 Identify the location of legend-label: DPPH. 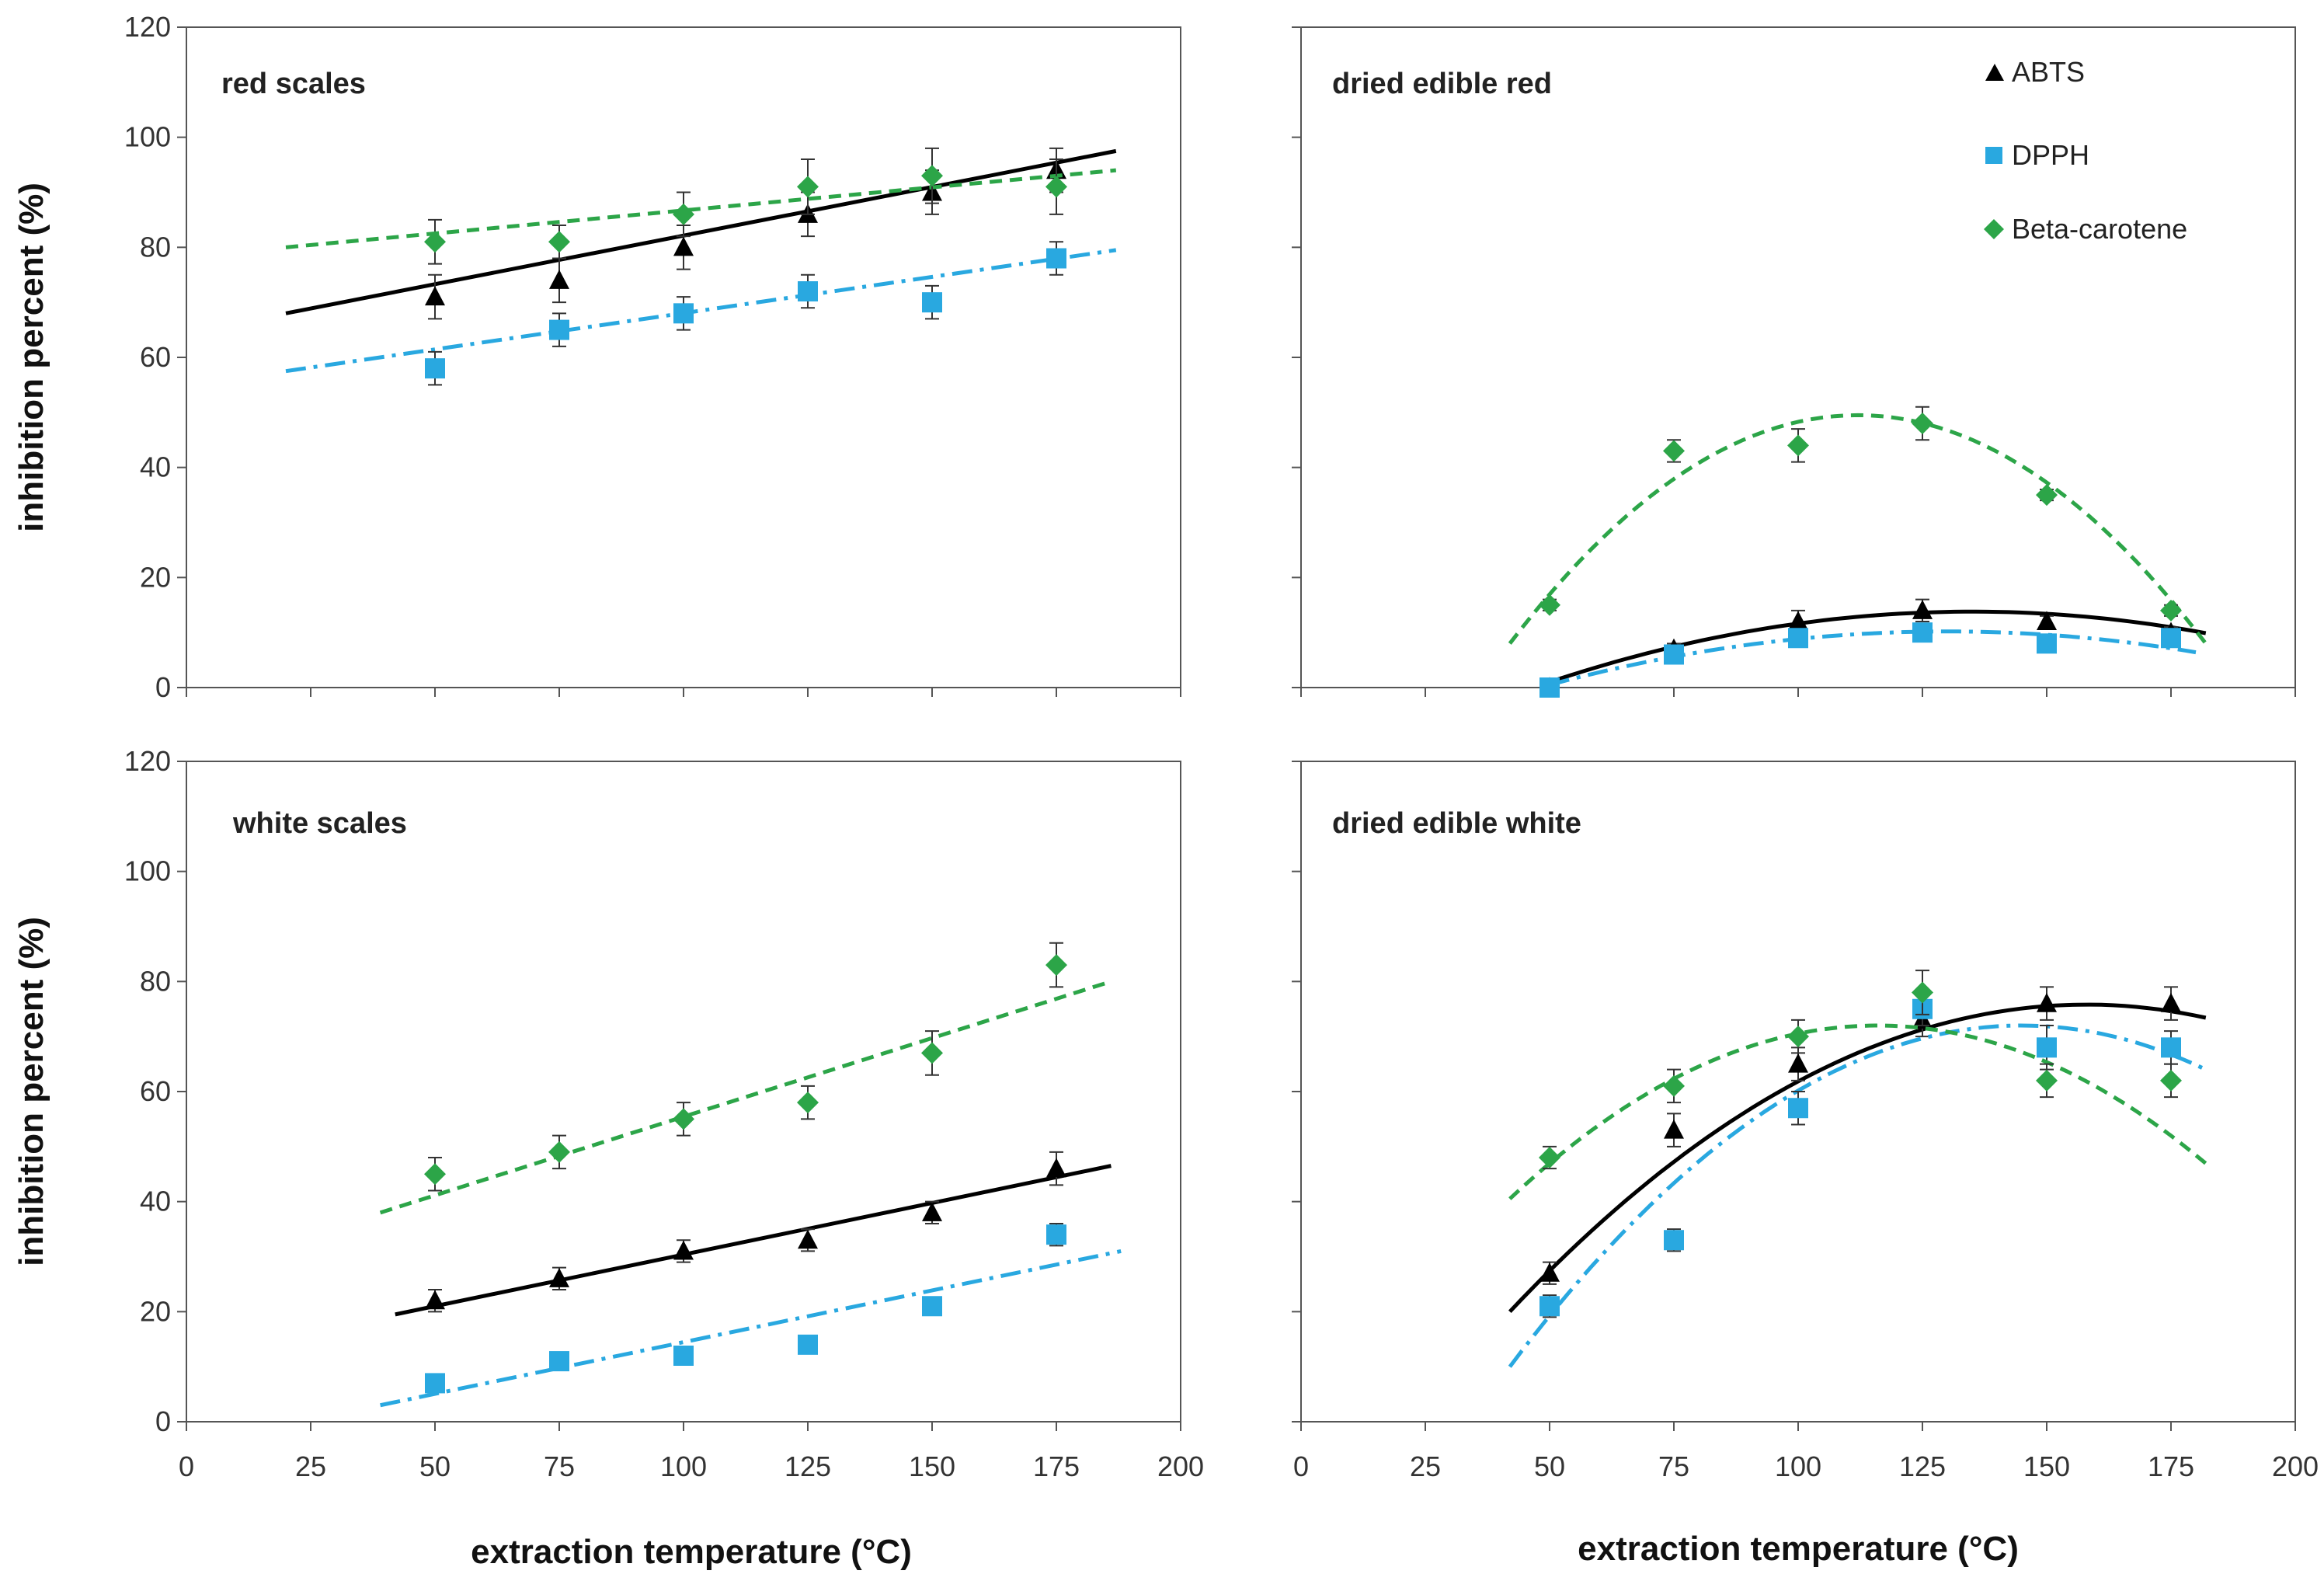
(2050, 155).